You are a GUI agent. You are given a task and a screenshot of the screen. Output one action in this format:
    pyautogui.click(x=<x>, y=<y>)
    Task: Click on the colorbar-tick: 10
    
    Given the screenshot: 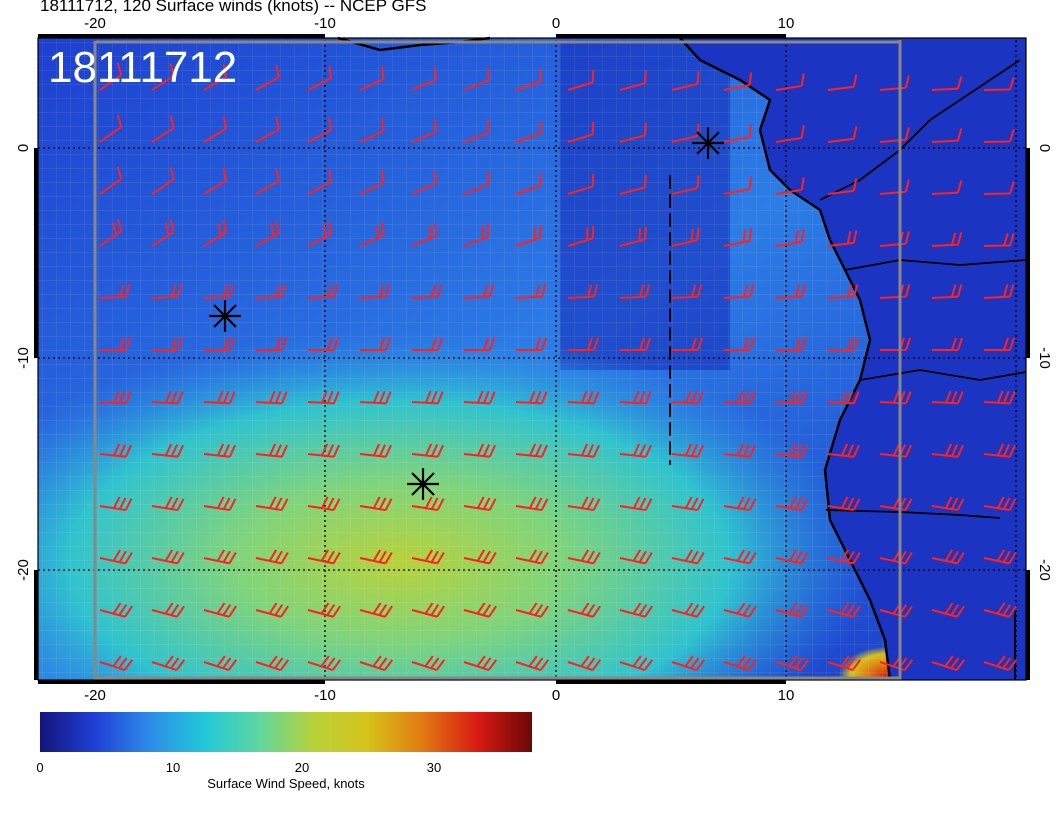 What is the action you would take?
    pyautogui.click(x=173, y=767)
    